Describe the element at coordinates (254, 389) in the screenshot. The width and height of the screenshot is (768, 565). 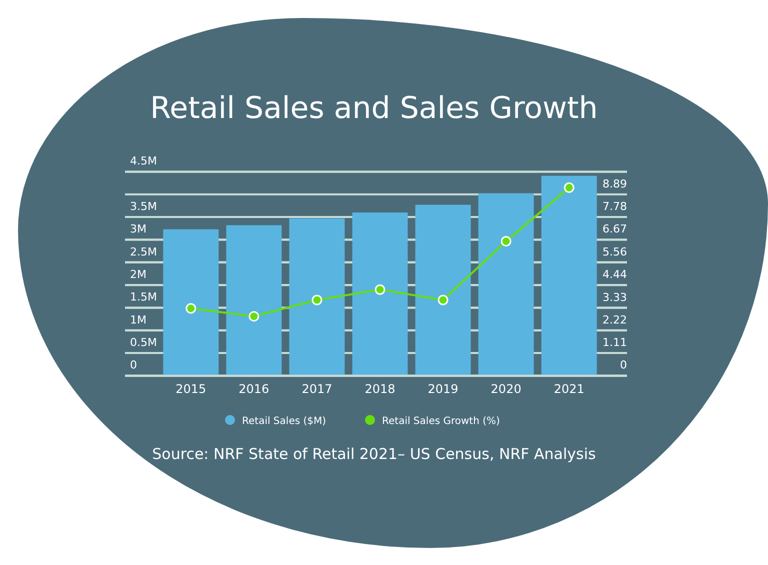
I see `x-tick-label: 2016` at that location.